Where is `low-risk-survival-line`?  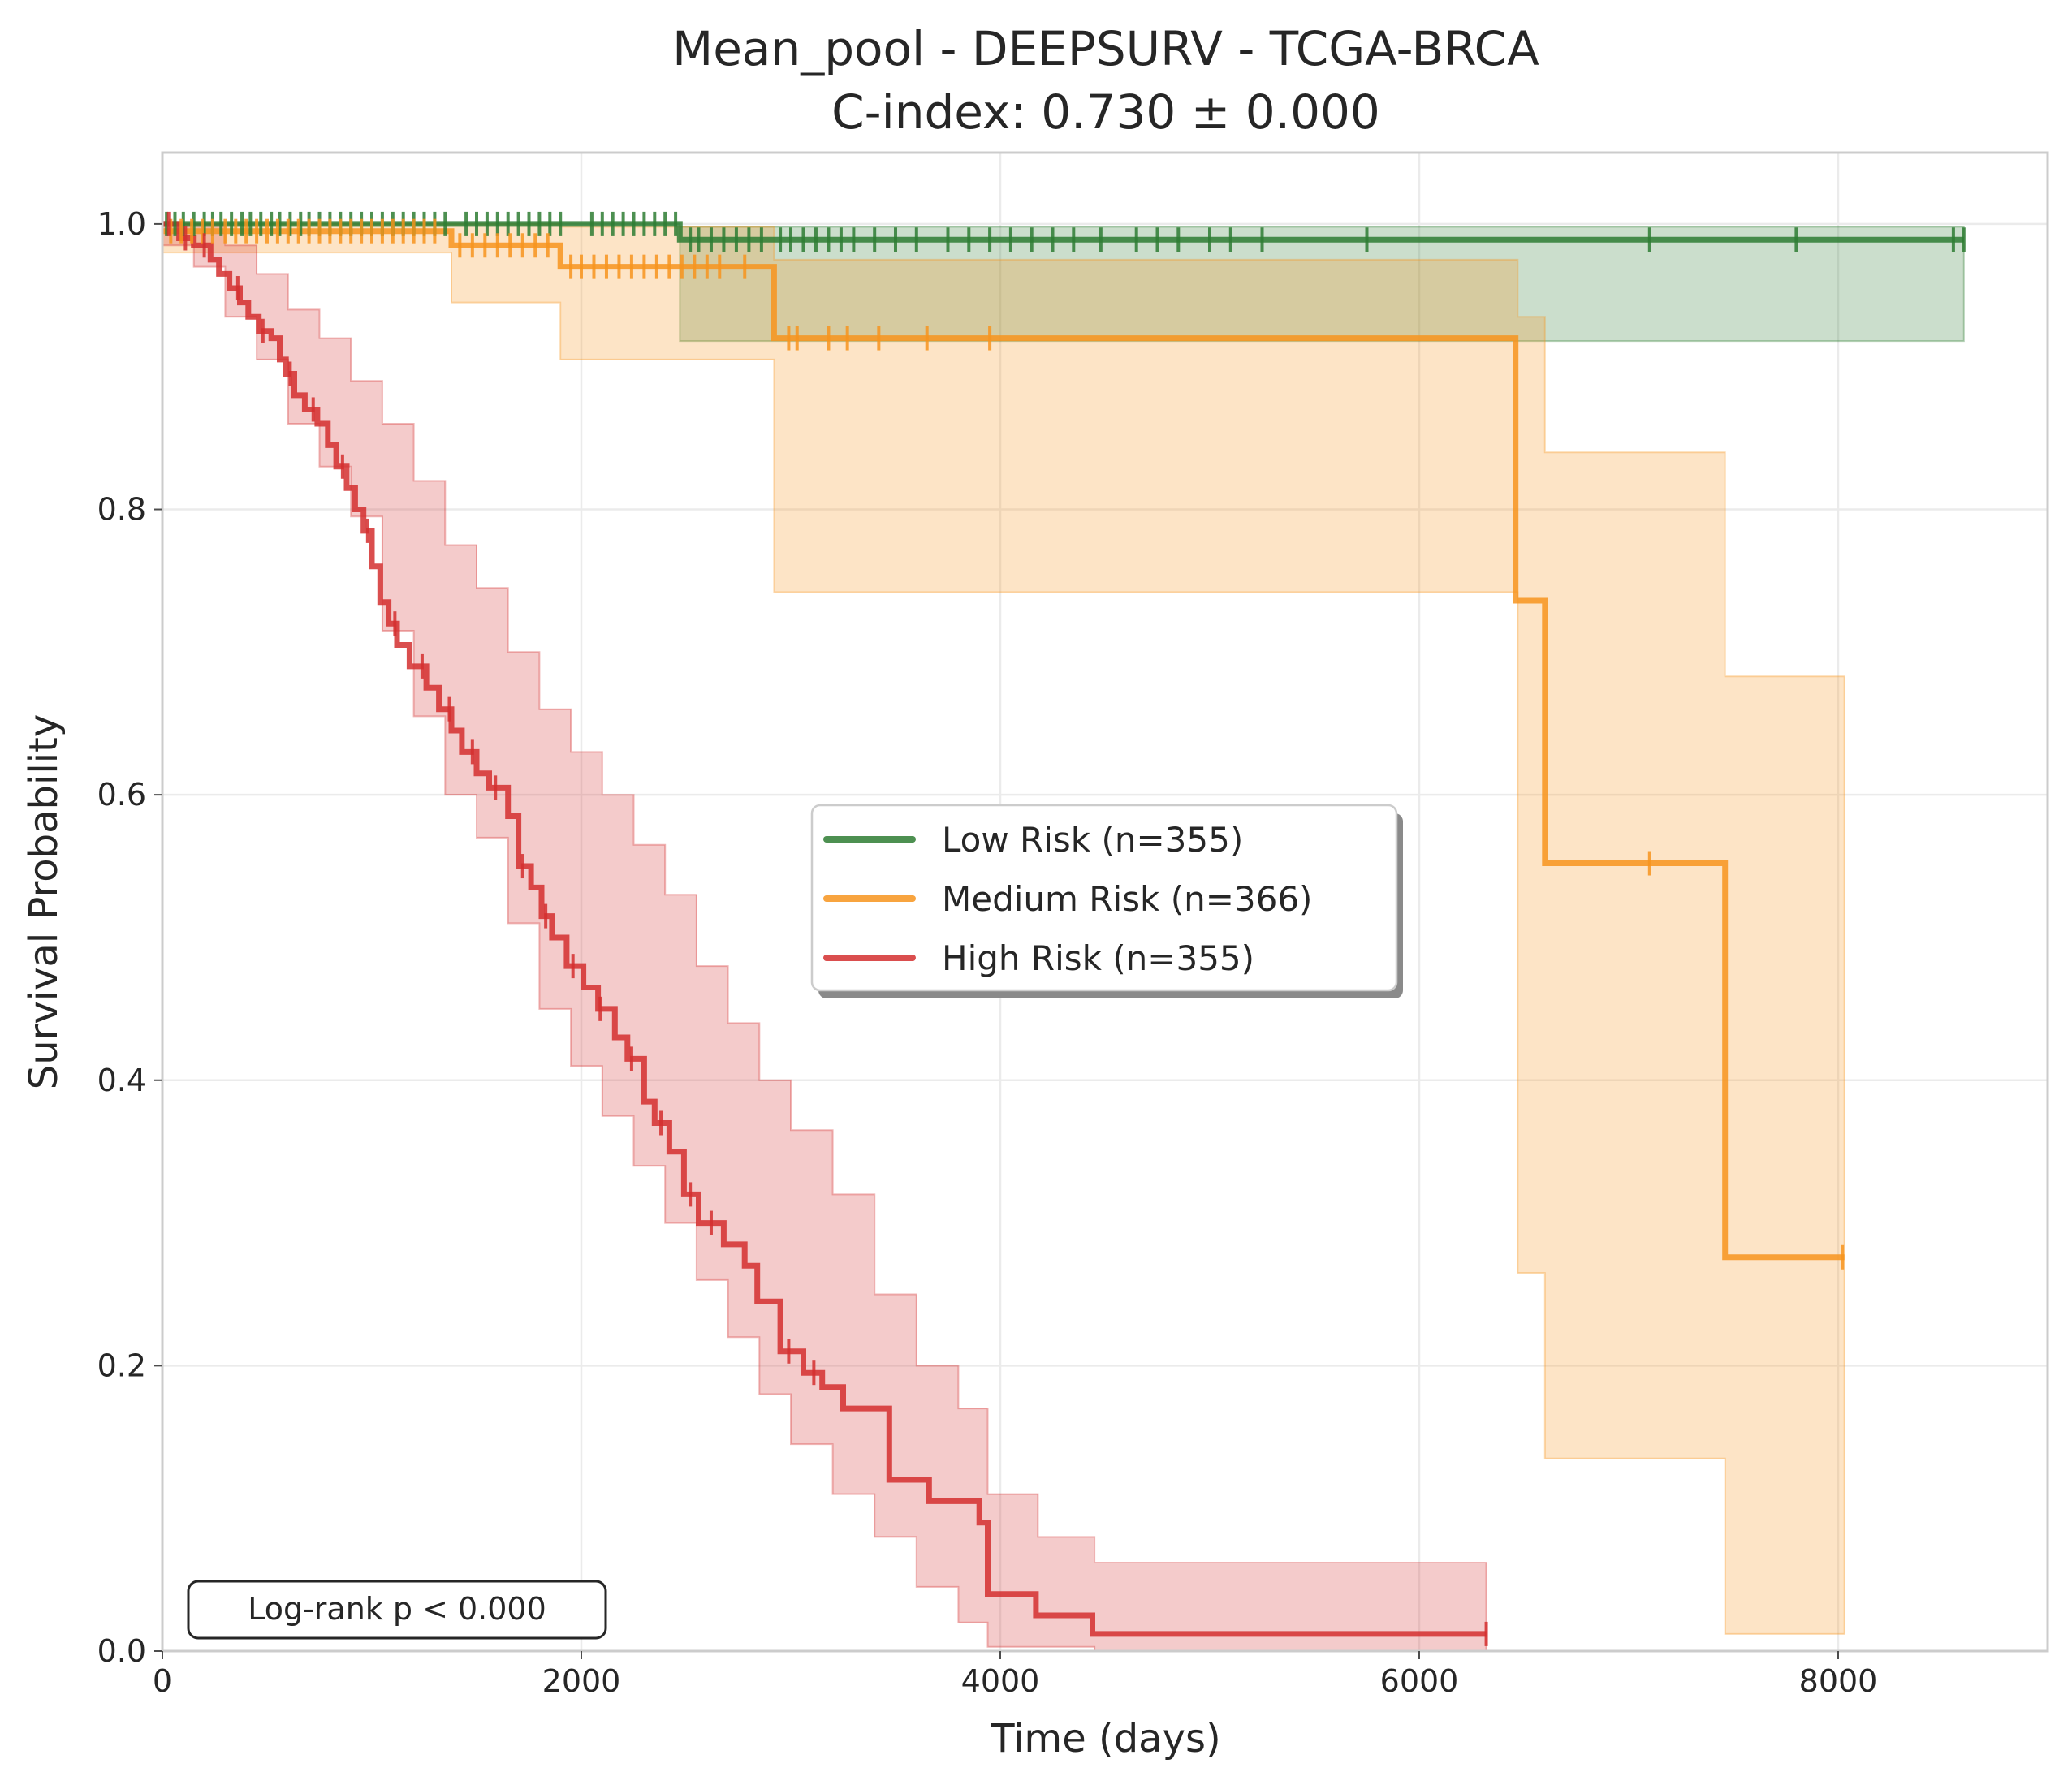 low-risk-survival-line is located at coordinates (1063, 232).